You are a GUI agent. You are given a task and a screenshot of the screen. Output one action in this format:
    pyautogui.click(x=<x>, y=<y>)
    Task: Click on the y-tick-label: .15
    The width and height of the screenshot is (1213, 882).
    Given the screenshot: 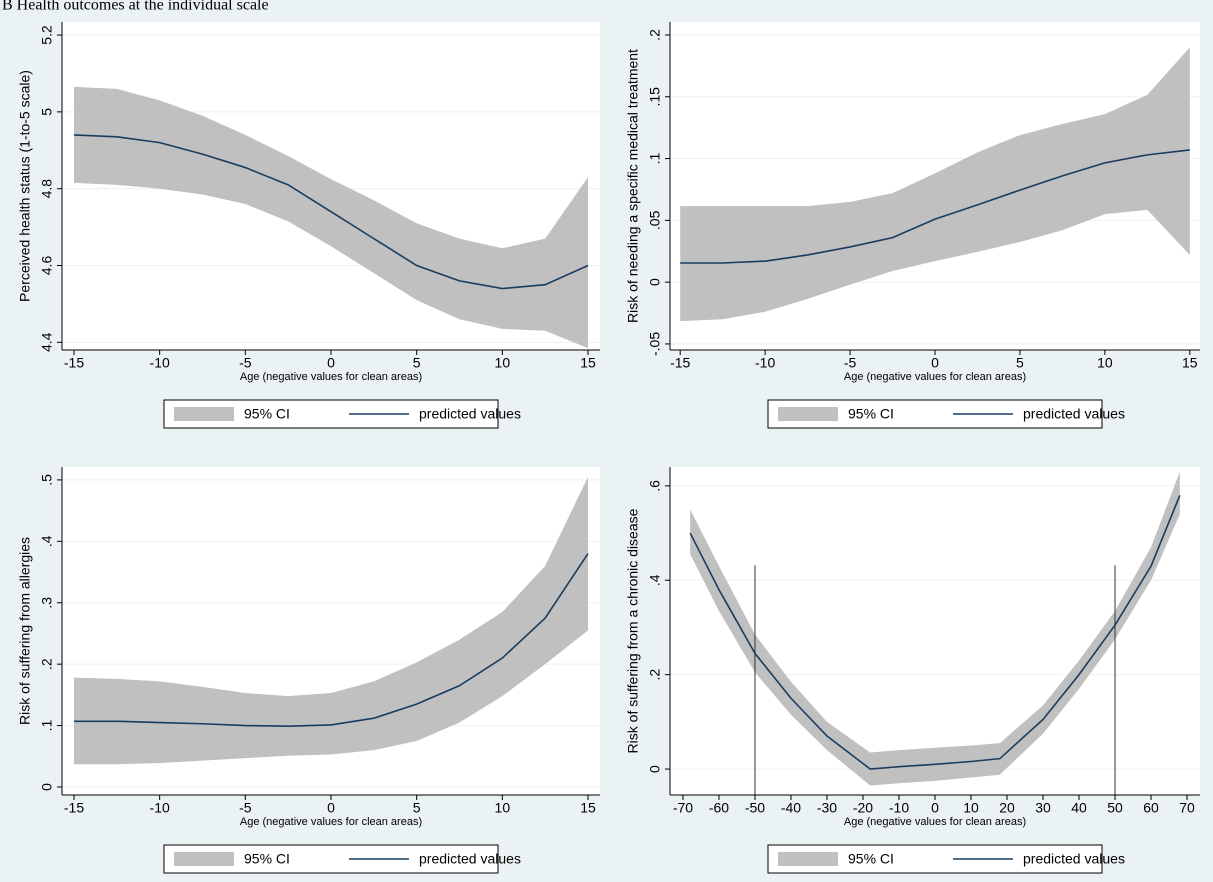 What is the action you would take?
    pyautogui.click(x=655, y=97)
    